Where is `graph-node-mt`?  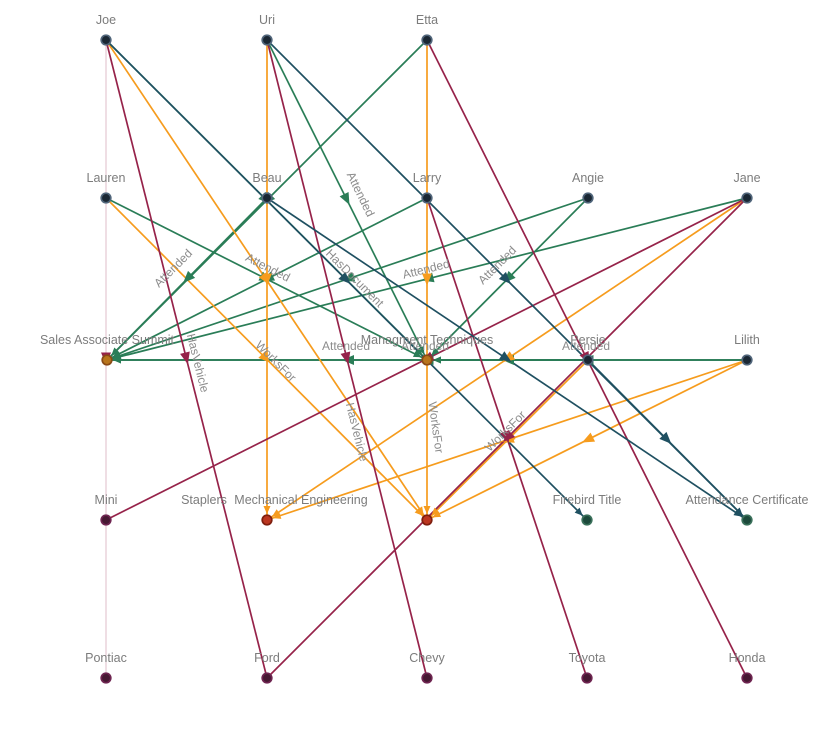 graph-node-mt is located at coordinates (427, 360).